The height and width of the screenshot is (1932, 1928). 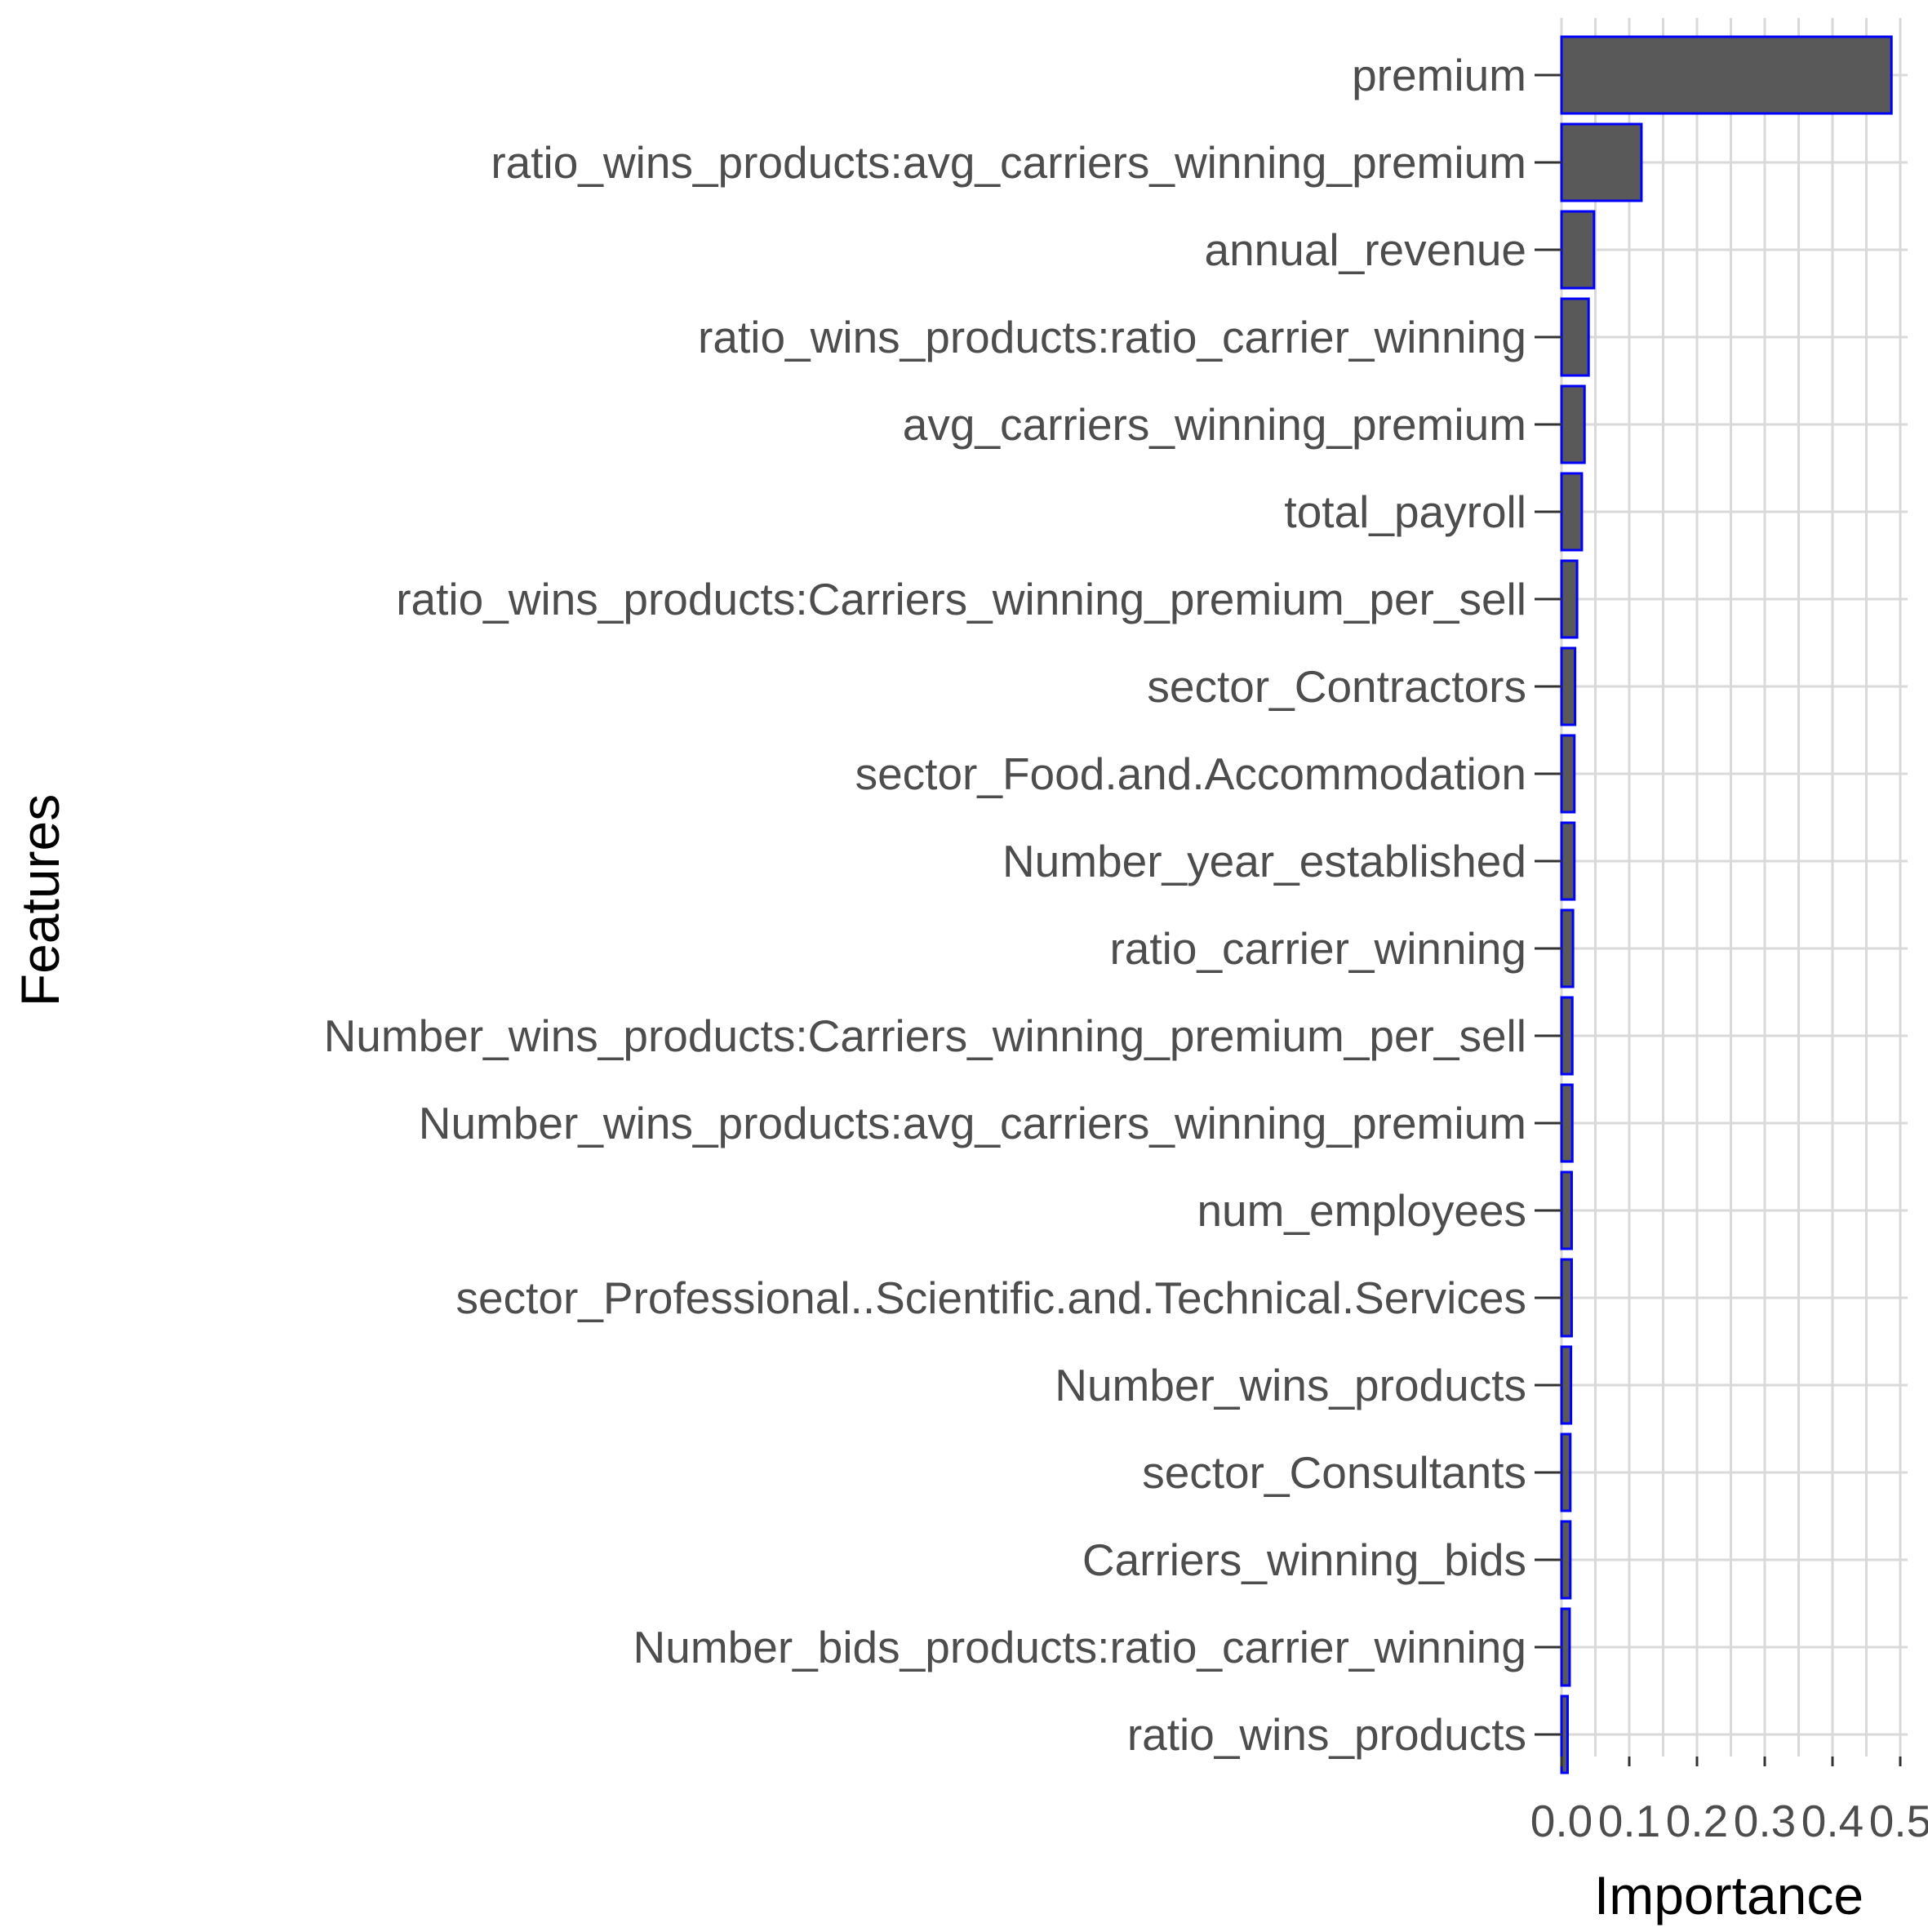 I want to click on x-tick-label: 0.1, so click(x=1629, y=1821).